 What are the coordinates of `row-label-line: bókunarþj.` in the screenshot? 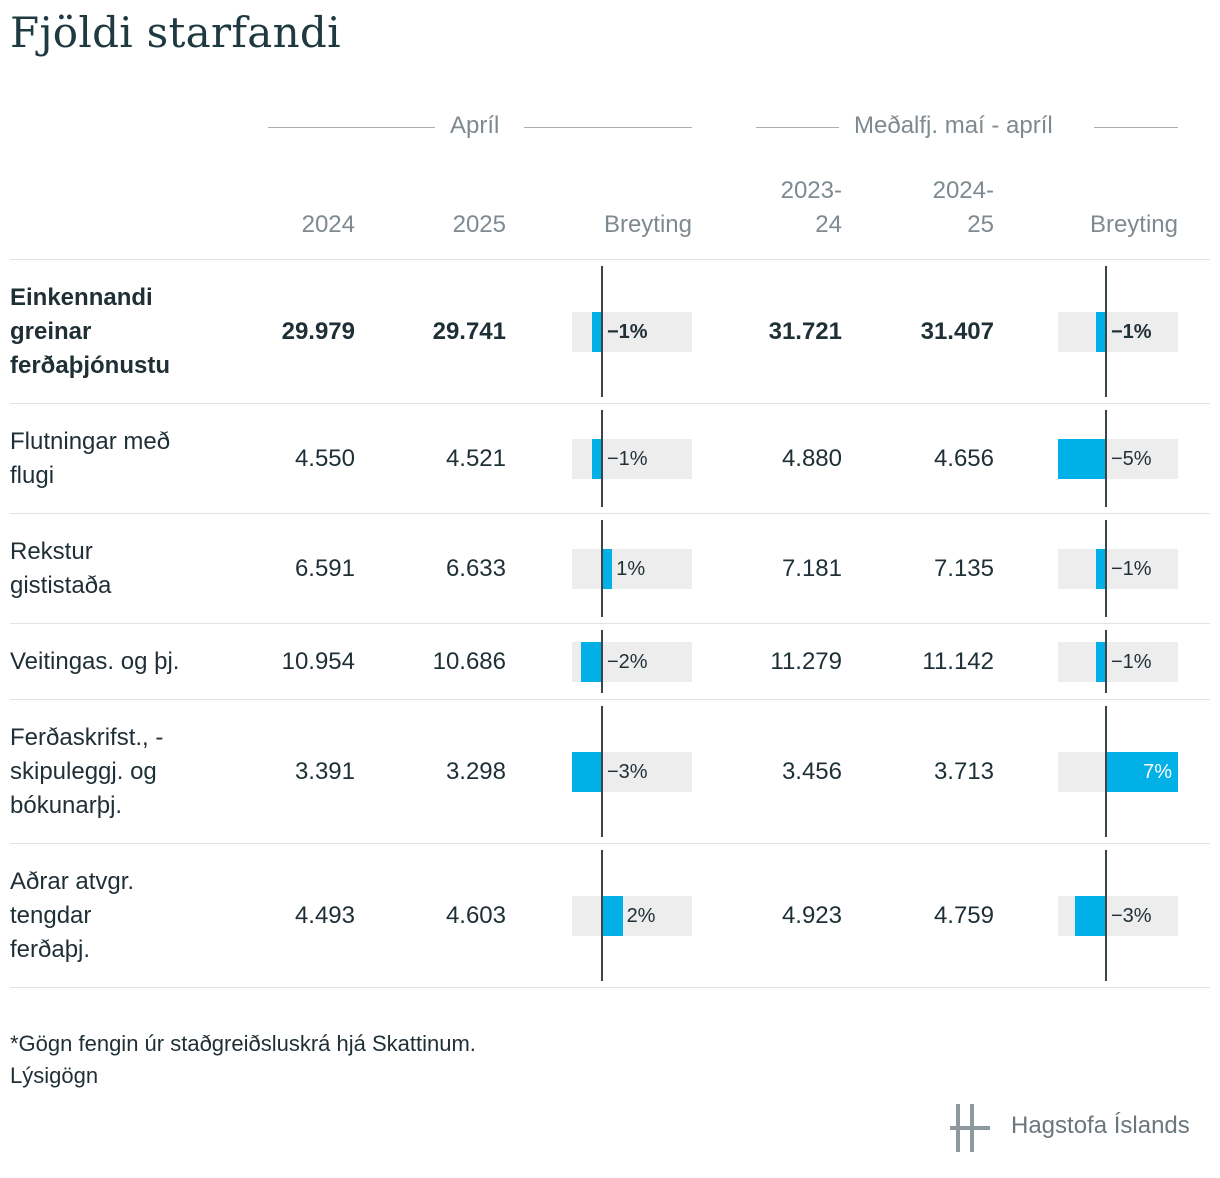 It's located at (66, 805).